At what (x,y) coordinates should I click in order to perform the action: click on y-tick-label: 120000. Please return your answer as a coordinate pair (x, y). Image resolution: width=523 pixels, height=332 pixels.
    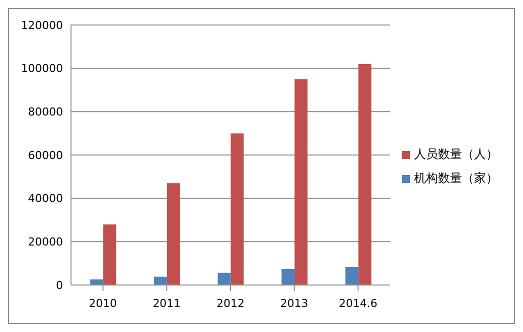
    Looking at the image, I should click on (42, 25).